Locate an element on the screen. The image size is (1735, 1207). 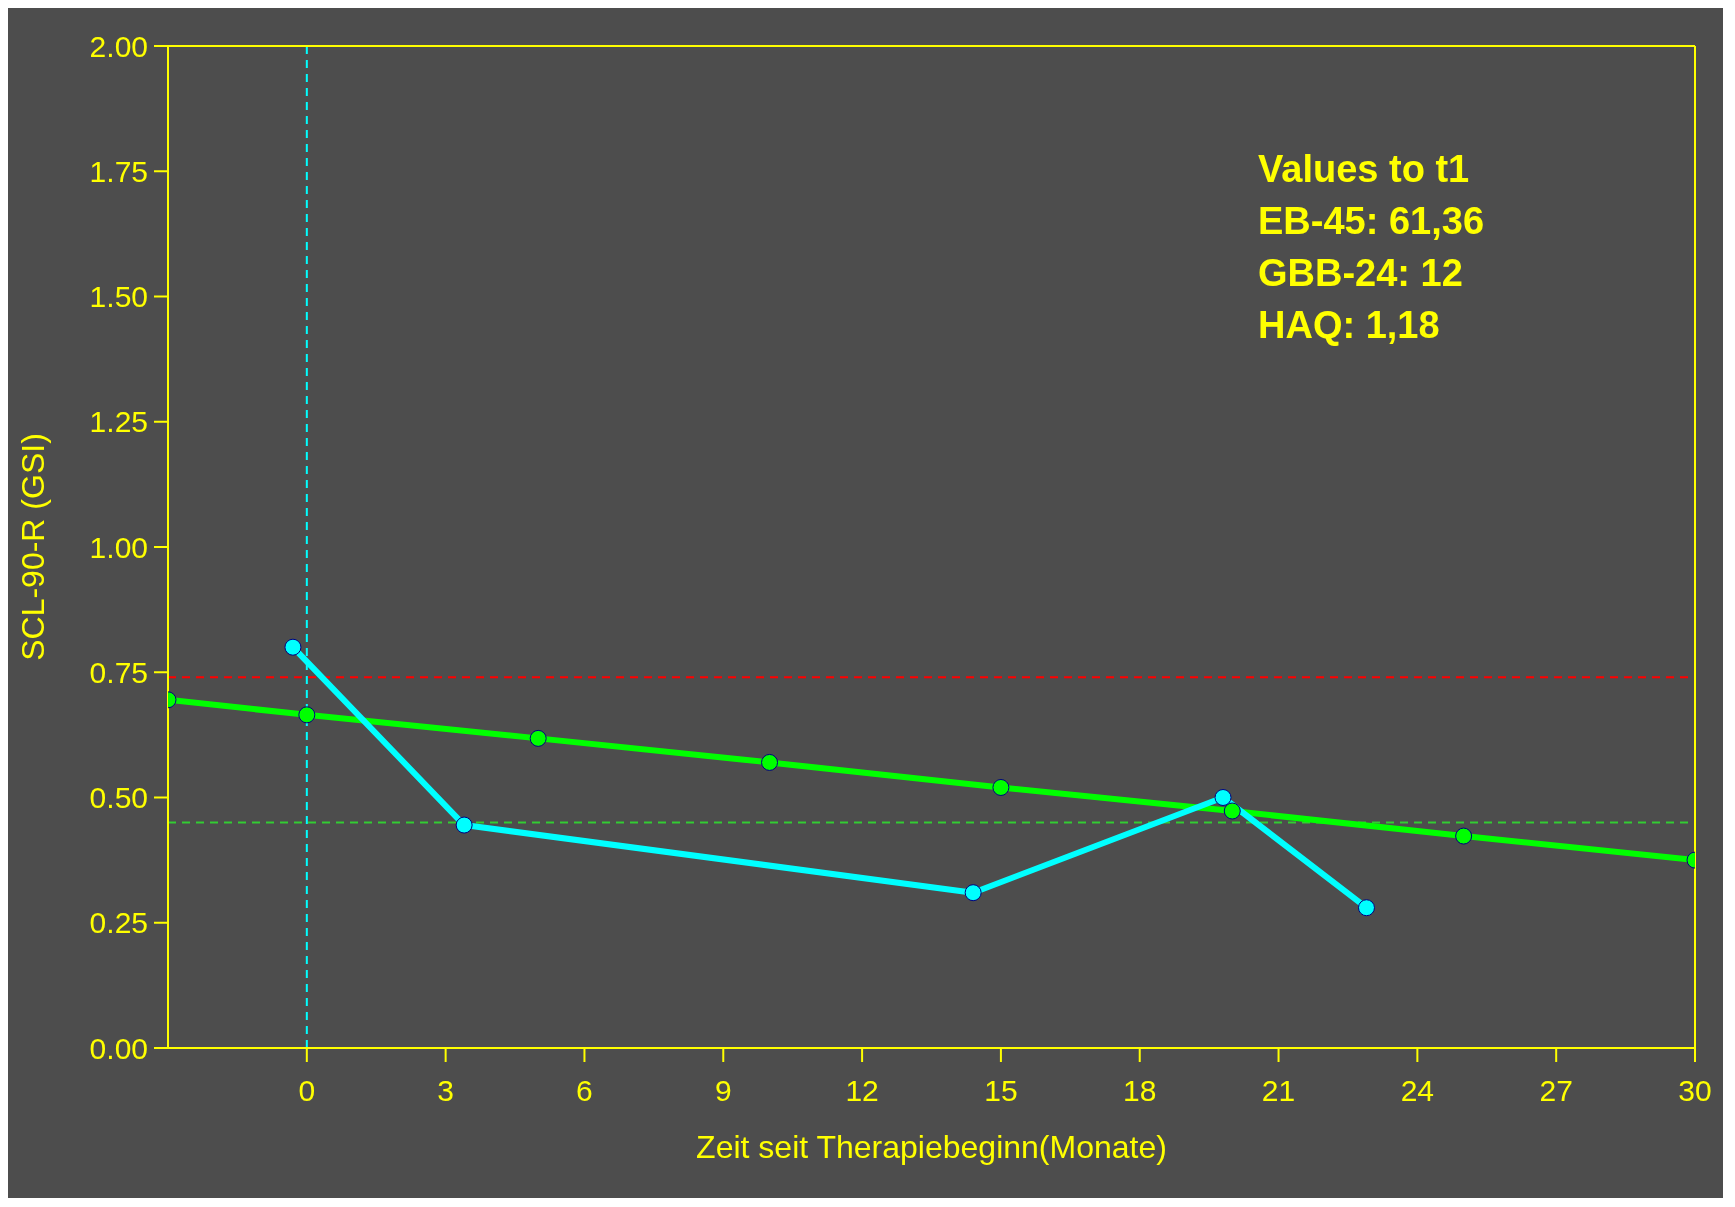
x-tick-label: 18 is located at coordinates (1140, 1091).